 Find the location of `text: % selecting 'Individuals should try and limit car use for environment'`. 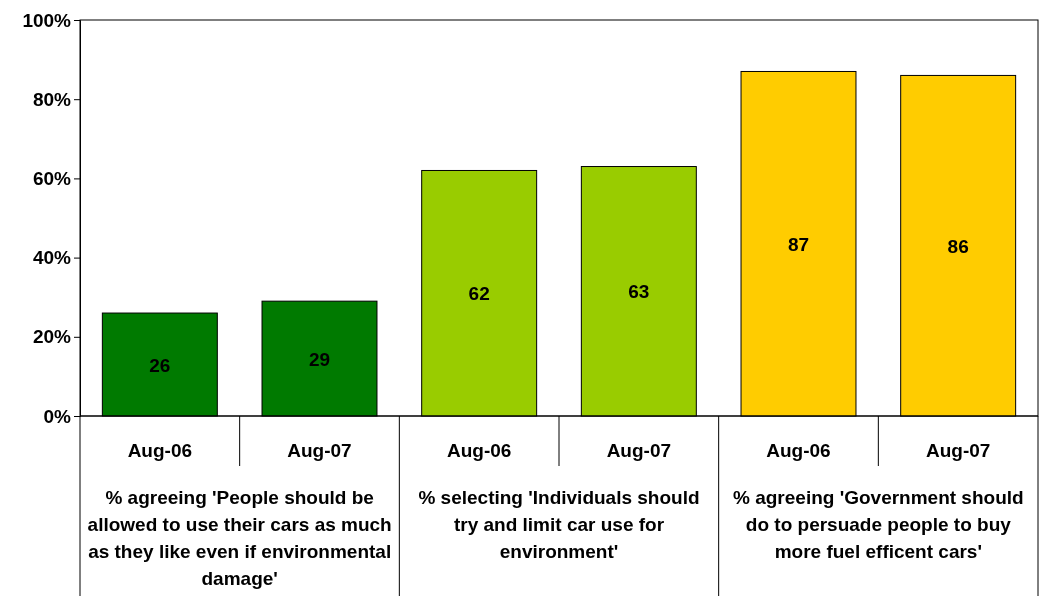

text: % selecting 'Individuals should try and limit car use for environment' is located at coordinates (559, 524).